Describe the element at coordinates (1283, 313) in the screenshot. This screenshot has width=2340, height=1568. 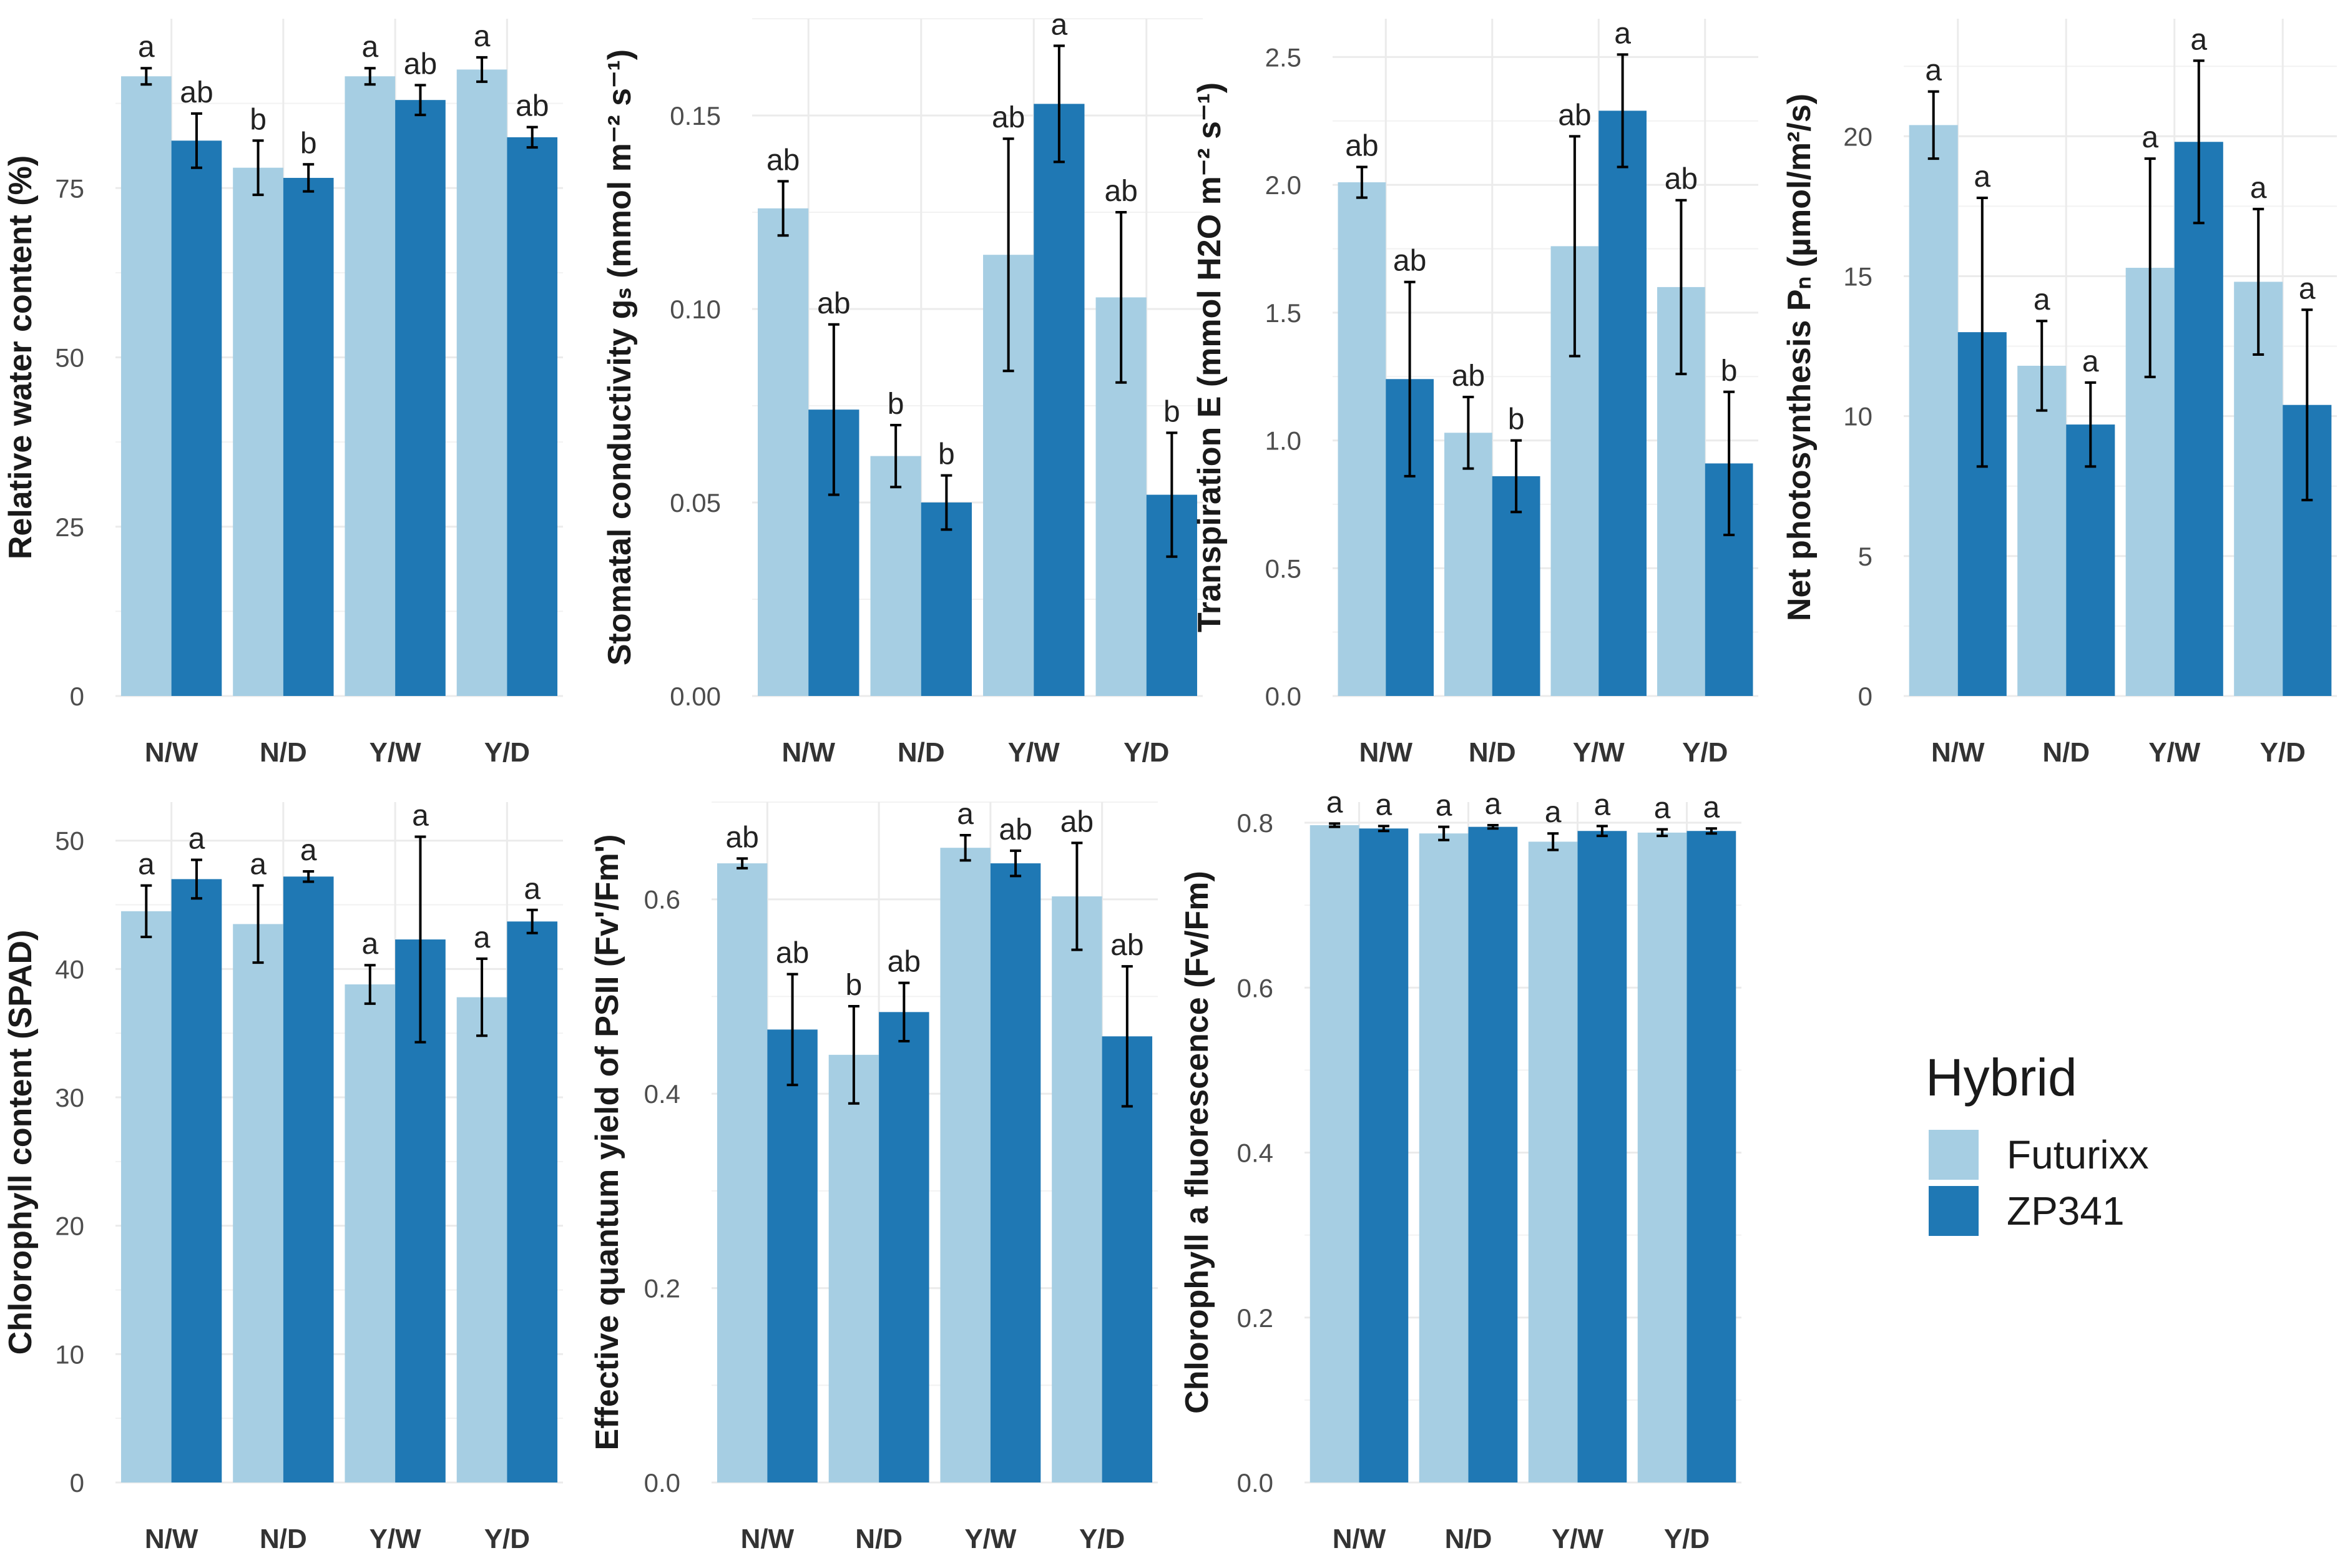
I see `y-tick-label: 1.5` at that location.